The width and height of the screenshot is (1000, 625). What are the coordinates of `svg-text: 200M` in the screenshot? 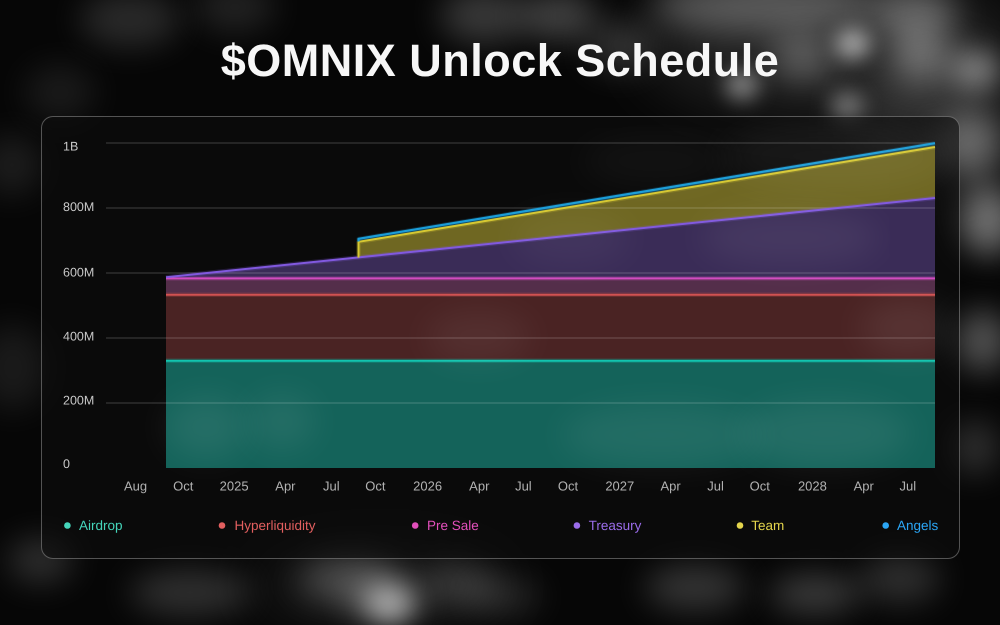 It's located at (78, 401).